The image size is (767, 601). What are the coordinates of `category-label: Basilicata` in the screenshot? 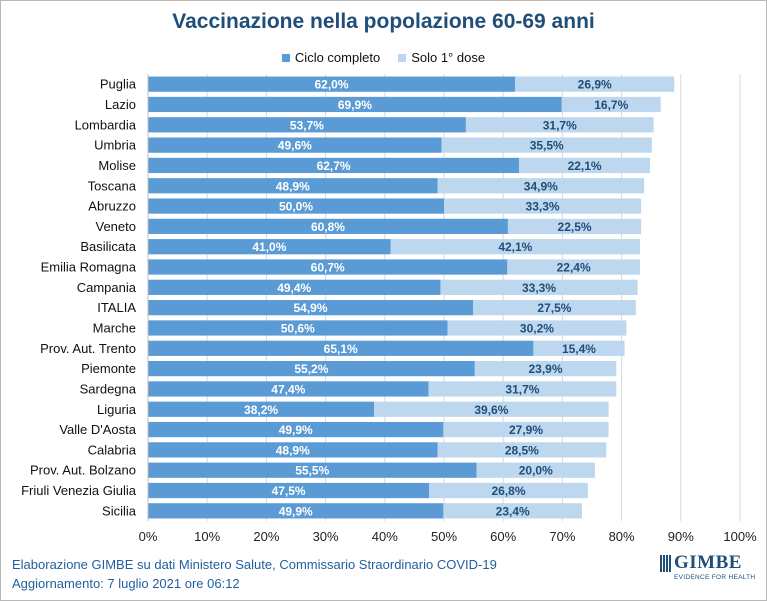 It's located at (108, 246).